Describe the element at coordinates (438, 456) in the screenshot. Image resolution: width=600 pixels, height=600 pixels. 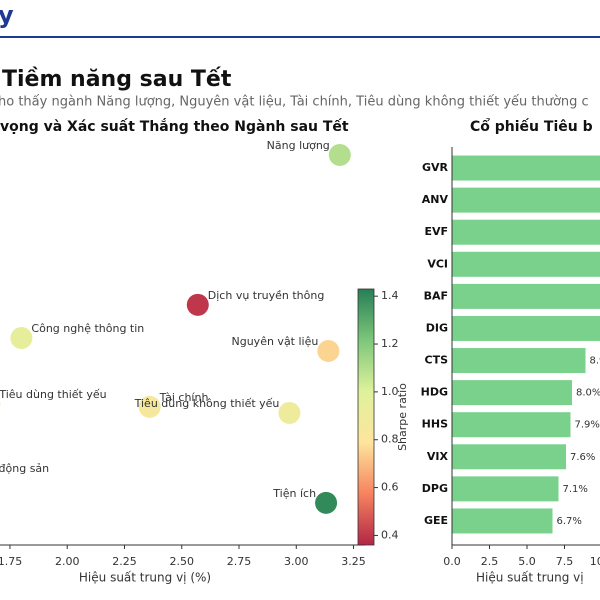
I see `y-tick-label: VIX` at that location.